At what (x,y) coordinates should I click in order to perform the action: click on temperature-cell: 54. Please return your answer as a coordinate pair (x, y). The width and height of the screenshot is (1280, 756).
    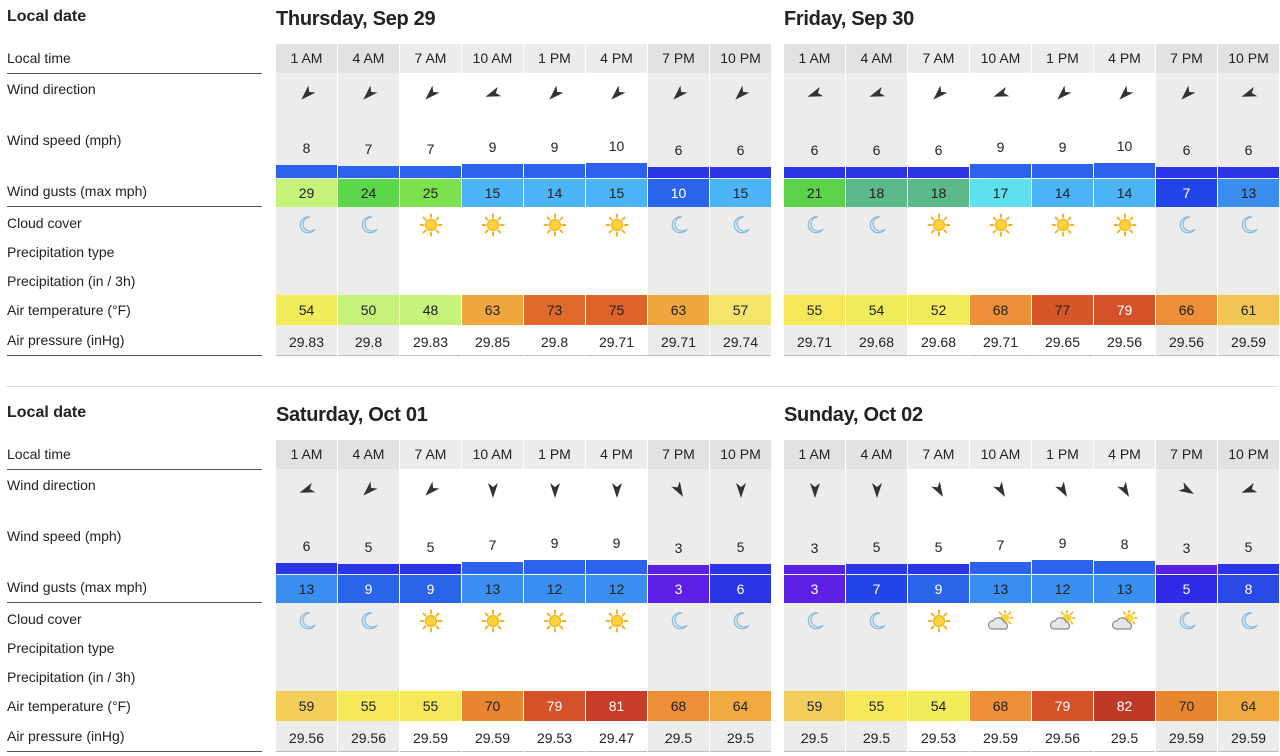
    Looking at the image, I should click on (306, 310).